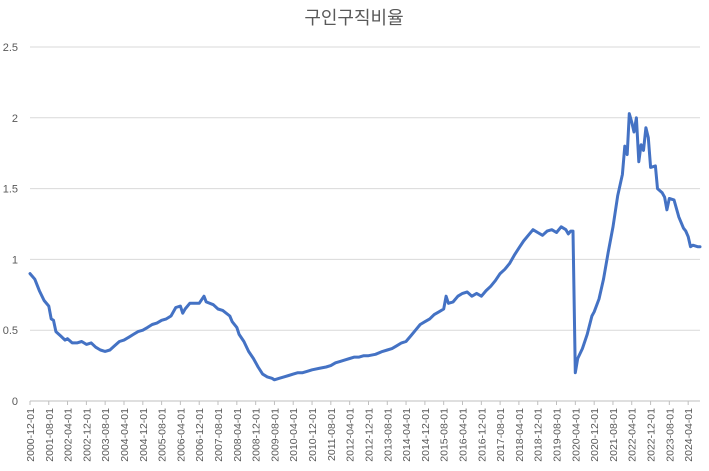 This screenshot has width=709, height=471. What do you see at coordinates (464, 435) in the screenshot?
I see `x-tick-label: 2016-04-01` at bounding box center [464, 435].